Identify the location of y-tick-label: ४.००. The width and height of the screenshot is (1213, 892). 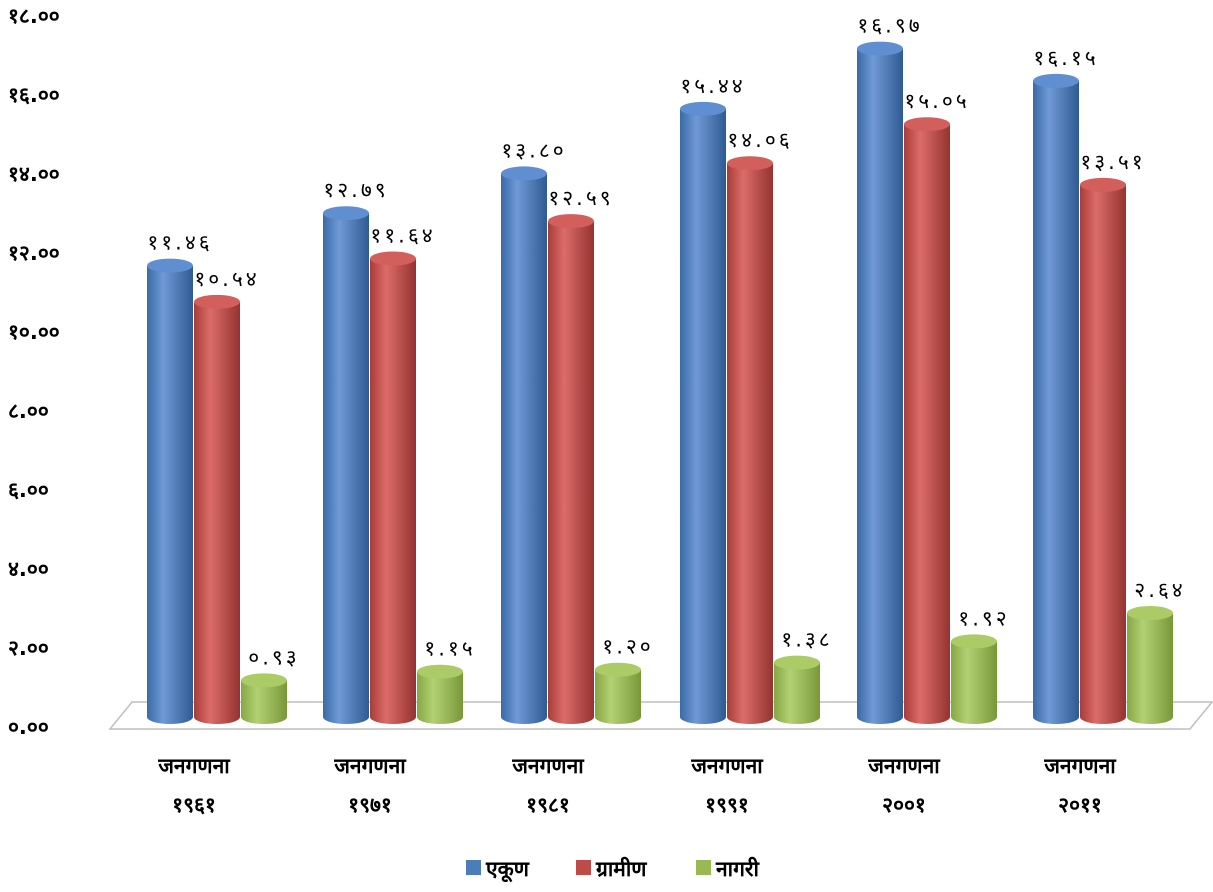
(28, 569).